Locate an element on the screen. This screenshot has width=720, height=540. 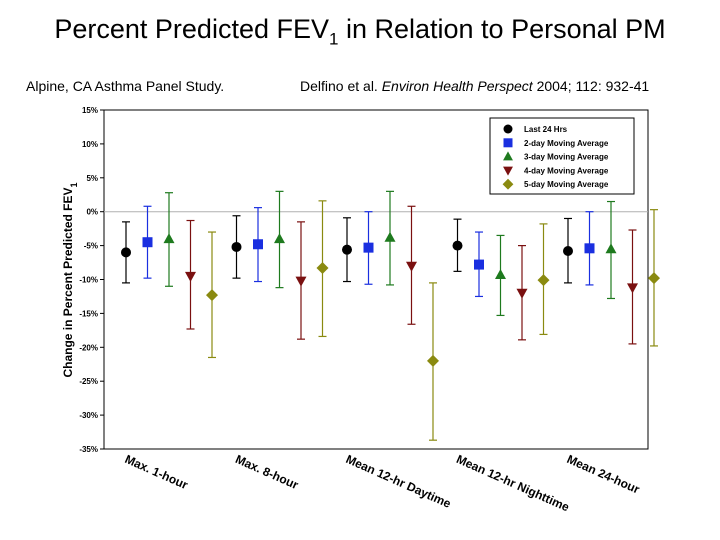
y-tick-label: 10% is located at coordinates (90, 144).